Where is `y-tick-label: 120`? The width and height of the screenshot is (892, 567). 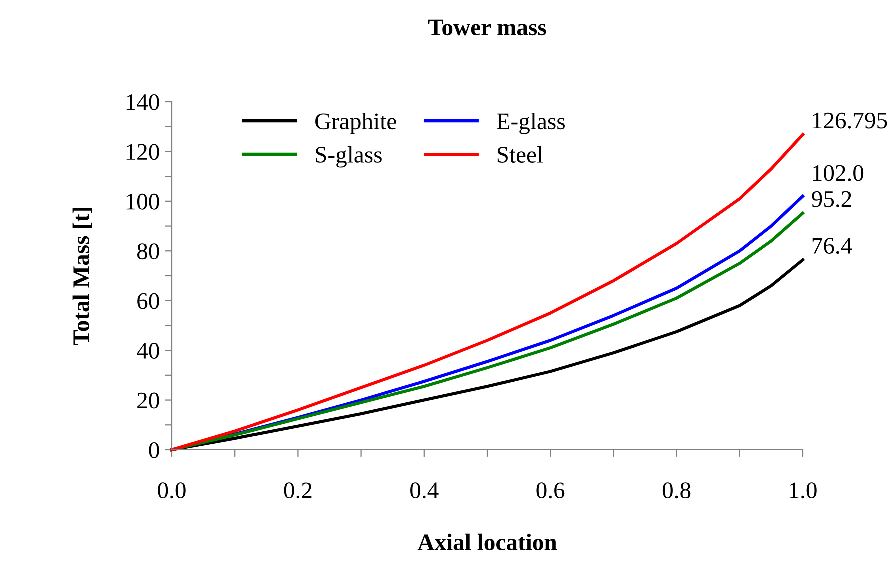
y-tick-label: 120 is located at coordinates (143, 152).